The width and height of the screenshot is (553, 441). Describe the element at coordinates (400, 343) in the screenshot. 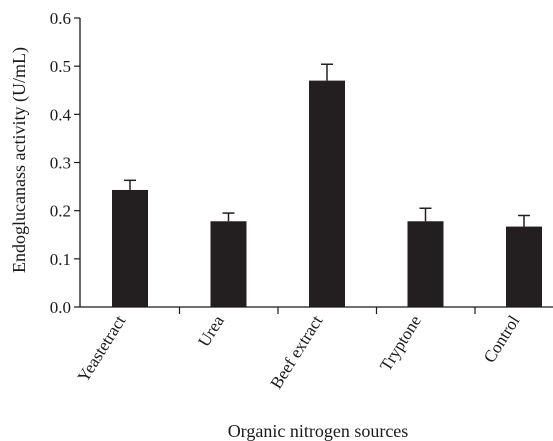

I see `x-tick-label: Tryptone` at that location.